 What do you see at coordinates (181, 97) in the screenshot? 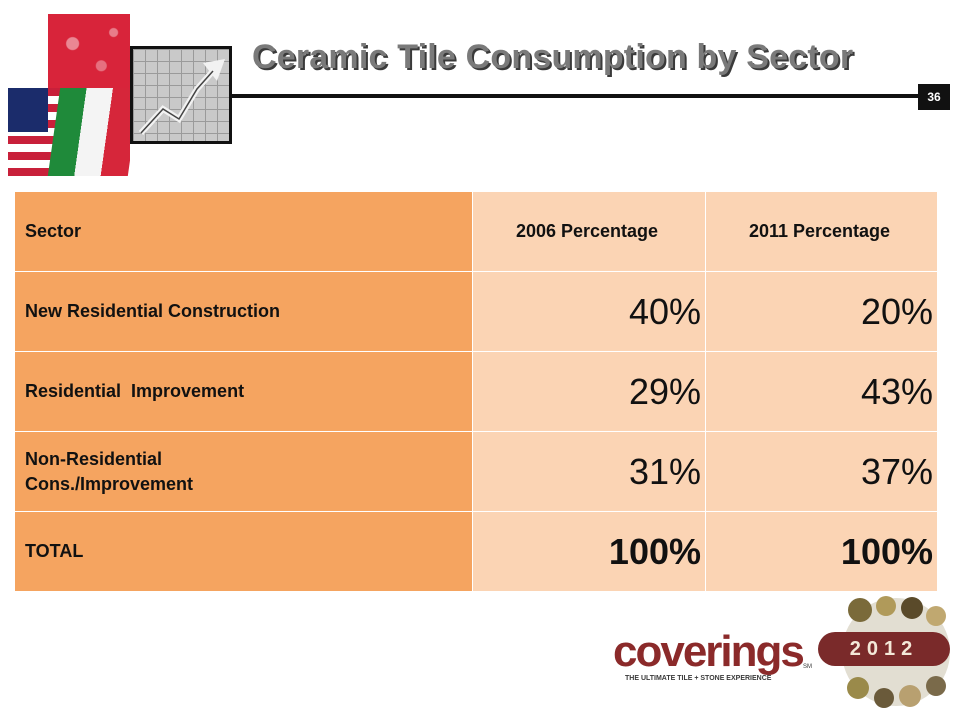
I see `rising-arrow-icon` at bounding box center [181, 97].